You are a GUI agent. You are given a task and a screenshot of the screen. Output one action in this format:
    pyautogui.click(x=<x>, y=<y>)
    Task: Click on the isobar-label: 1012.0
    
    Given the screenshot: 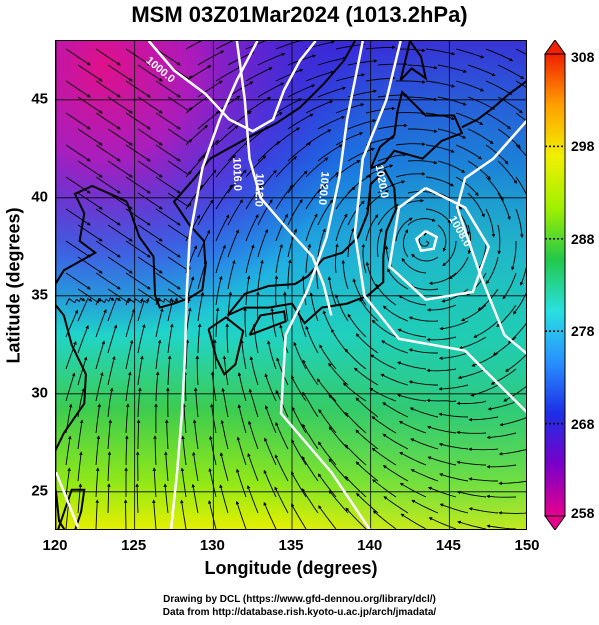 What is the action you would take?
    pyautogui.click(x=258, y=190)
    